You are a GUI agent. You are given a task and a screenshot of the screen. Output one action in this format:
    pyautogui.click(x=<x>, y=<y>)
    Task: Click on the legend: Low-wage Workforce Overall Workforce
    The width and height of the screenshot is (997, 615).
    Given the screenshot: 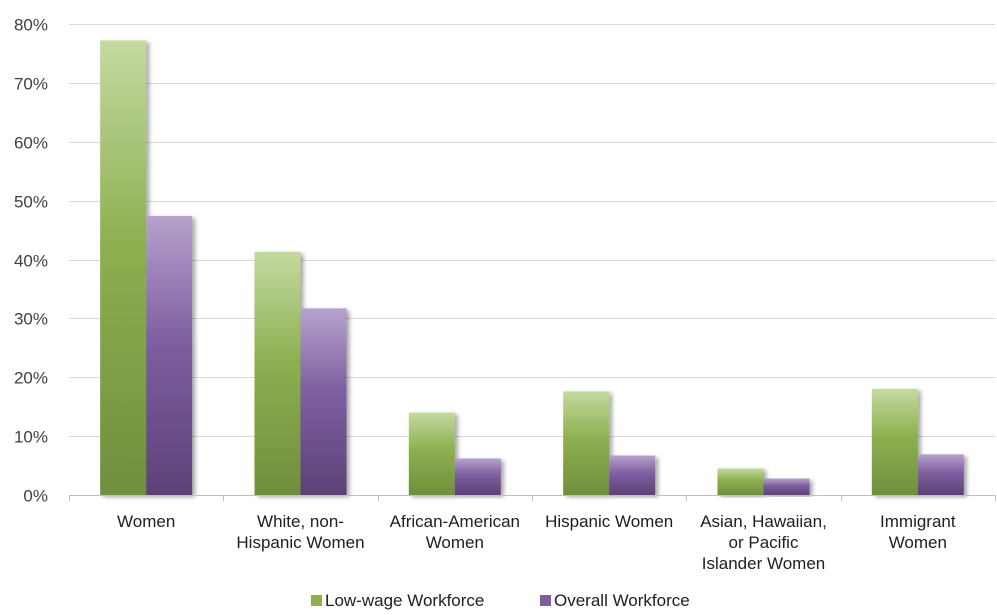 What is the action you would take?
    pyautogui.click(x=500, y=600)
    